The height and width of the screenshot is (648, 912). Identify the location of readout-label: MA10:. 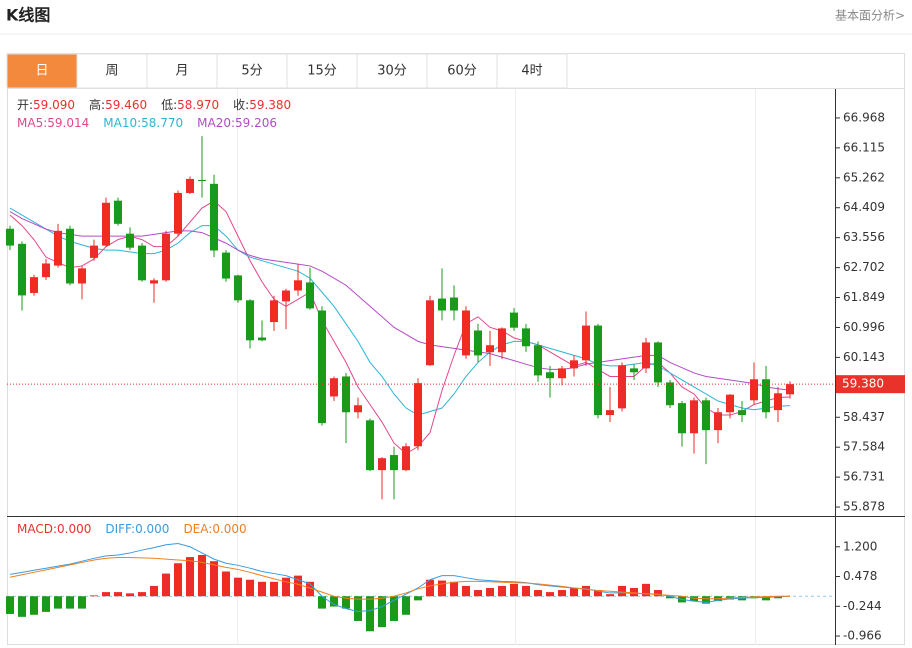
(122, 123).